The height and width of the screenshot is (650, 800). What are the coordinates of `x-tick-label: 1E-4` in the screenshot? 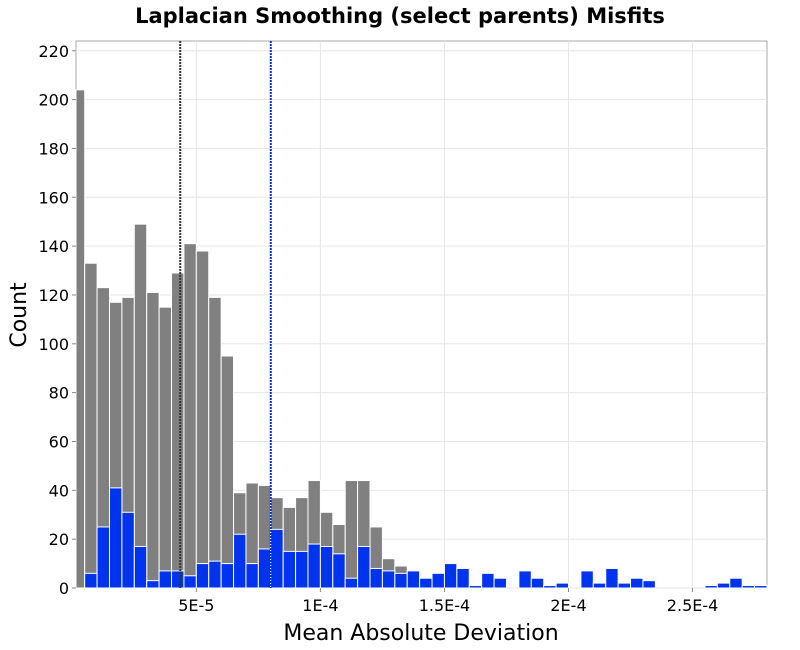 It's located at (320, 605).